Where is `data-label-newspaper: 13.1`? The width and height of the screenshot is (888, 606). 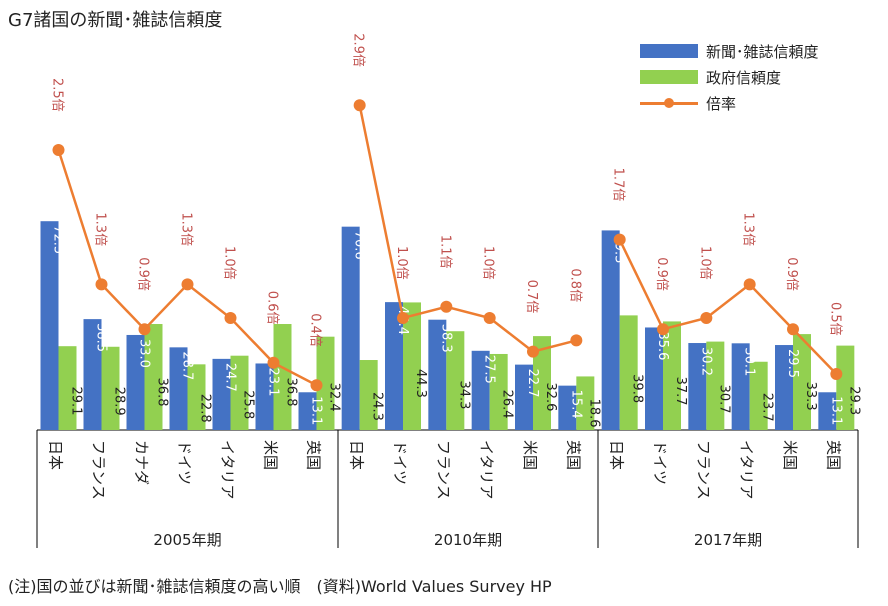 data-label-newspaper: 13.1 is located at coordinates (316, 410).